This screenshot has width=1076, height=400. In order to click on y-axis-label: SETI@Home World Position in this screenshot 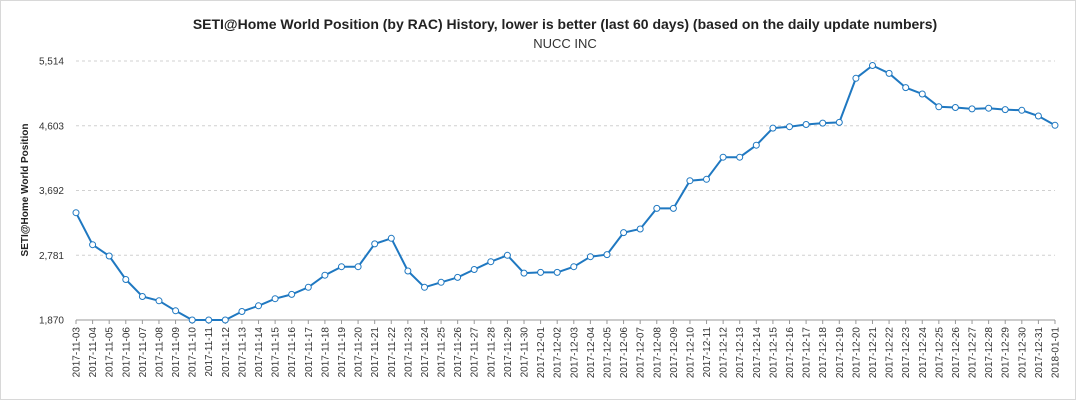, I will do `click(25, 190)`.